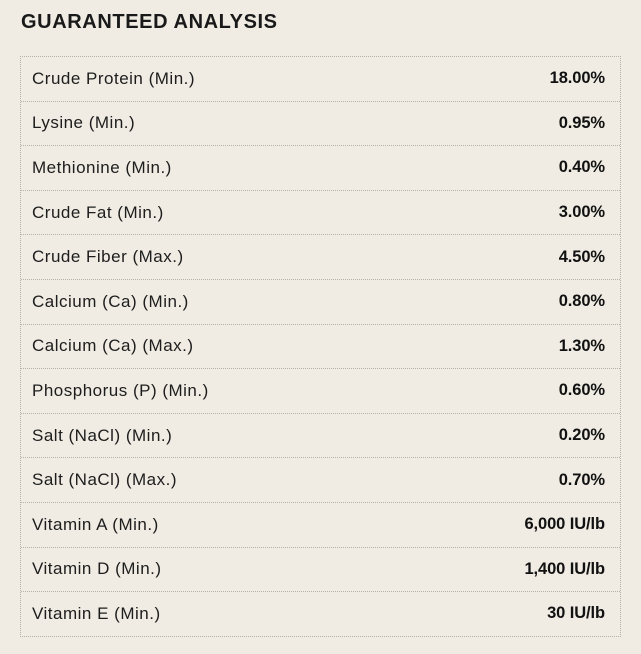 This screenshot has width=641, height=654. Describe the element at coordinates (320, 212) in the screenshot. I see `table-row: Crude Fat (Min.) 3.00%` at that location.